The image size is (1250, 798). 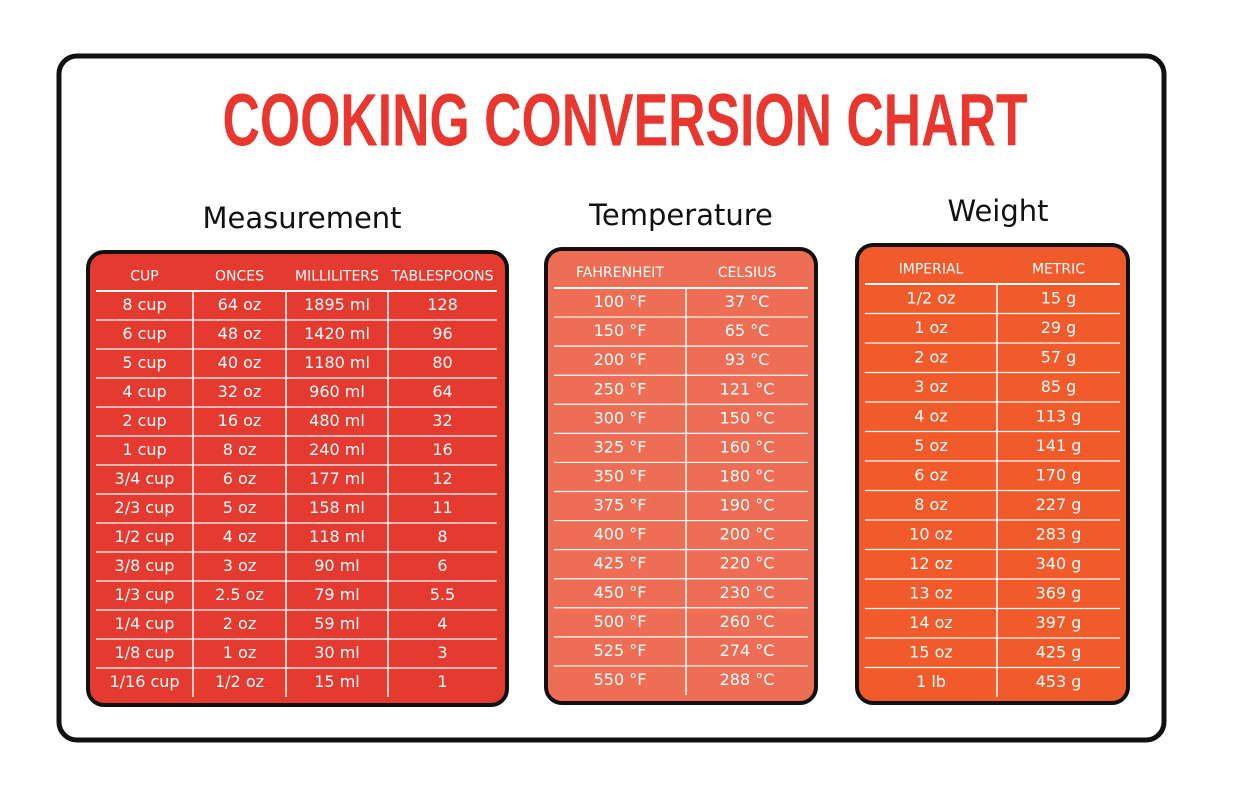 What do you see at coordinates (442, 652) in the screenshot?
I see `table-cell: 3` at bounding box center [442, 652].